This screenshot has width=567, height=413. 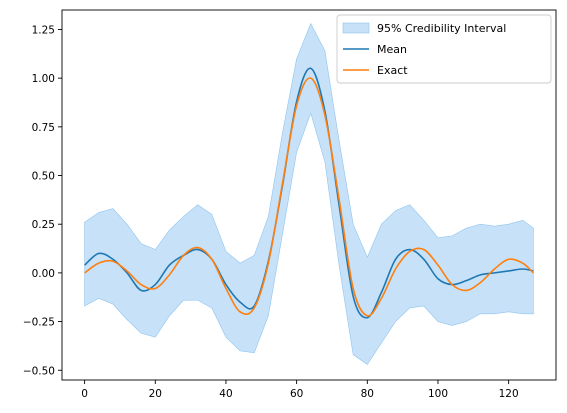 I want to click on y-tick-label: 1.00, so click(x=43, y=79).